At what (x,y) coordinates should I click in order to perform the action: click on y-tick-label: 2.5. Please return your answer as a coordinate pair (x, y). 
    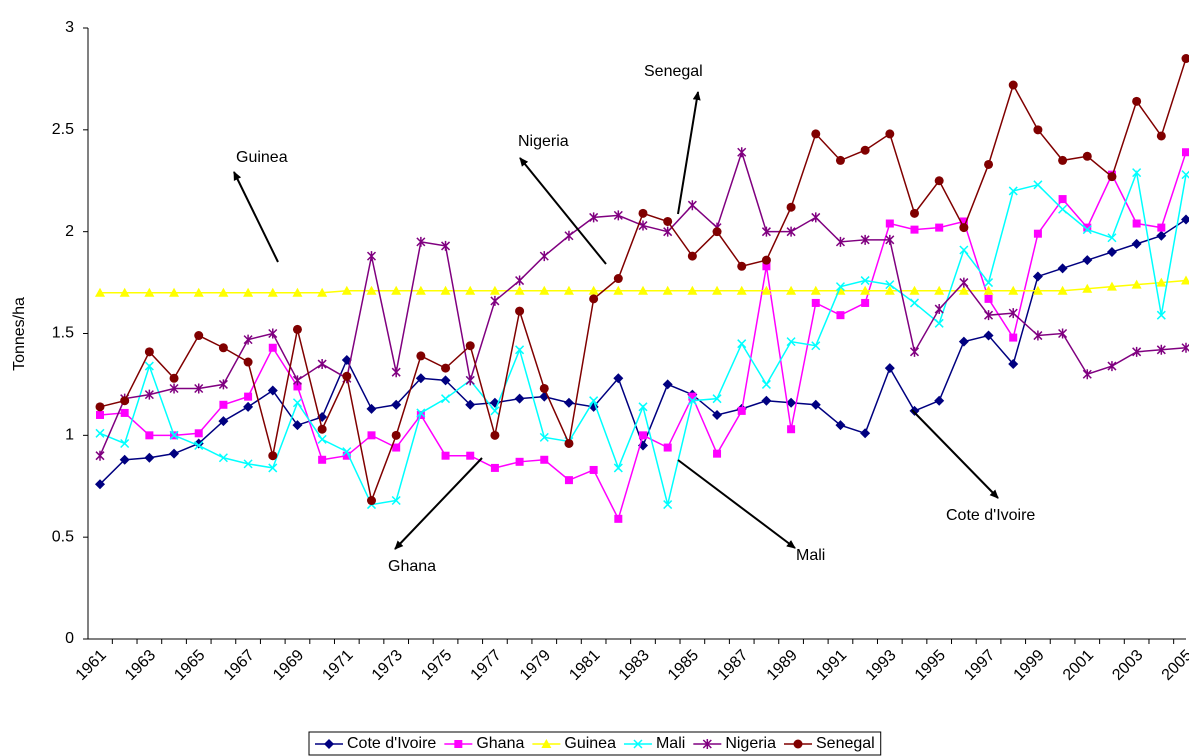
    Looking at the image, I should click on (63, 129).